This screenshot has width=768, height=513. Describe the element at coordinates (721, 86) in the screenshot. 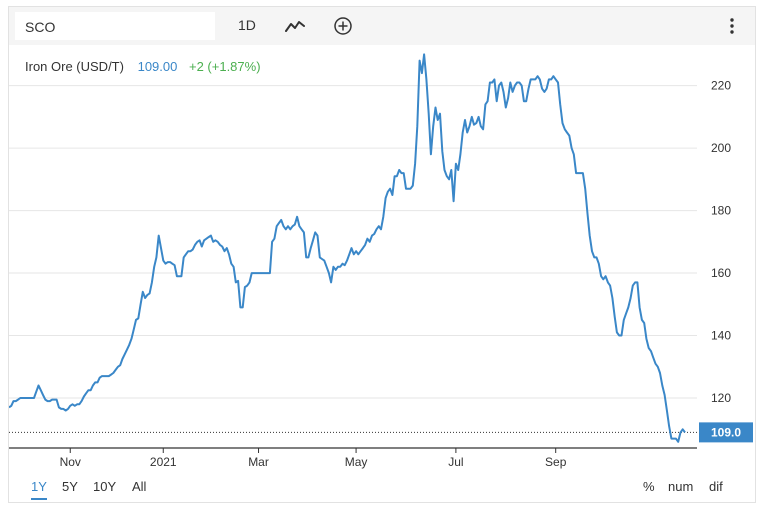

I see `y-tick-label: 220` at that location.